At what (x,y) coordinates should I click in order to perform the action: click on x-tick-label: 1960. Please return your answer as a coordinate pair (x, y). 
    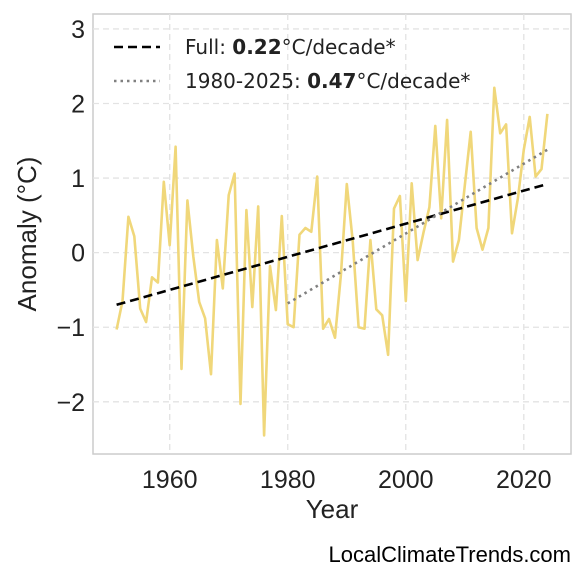
    Looking at the image, I should click on (170, 480).